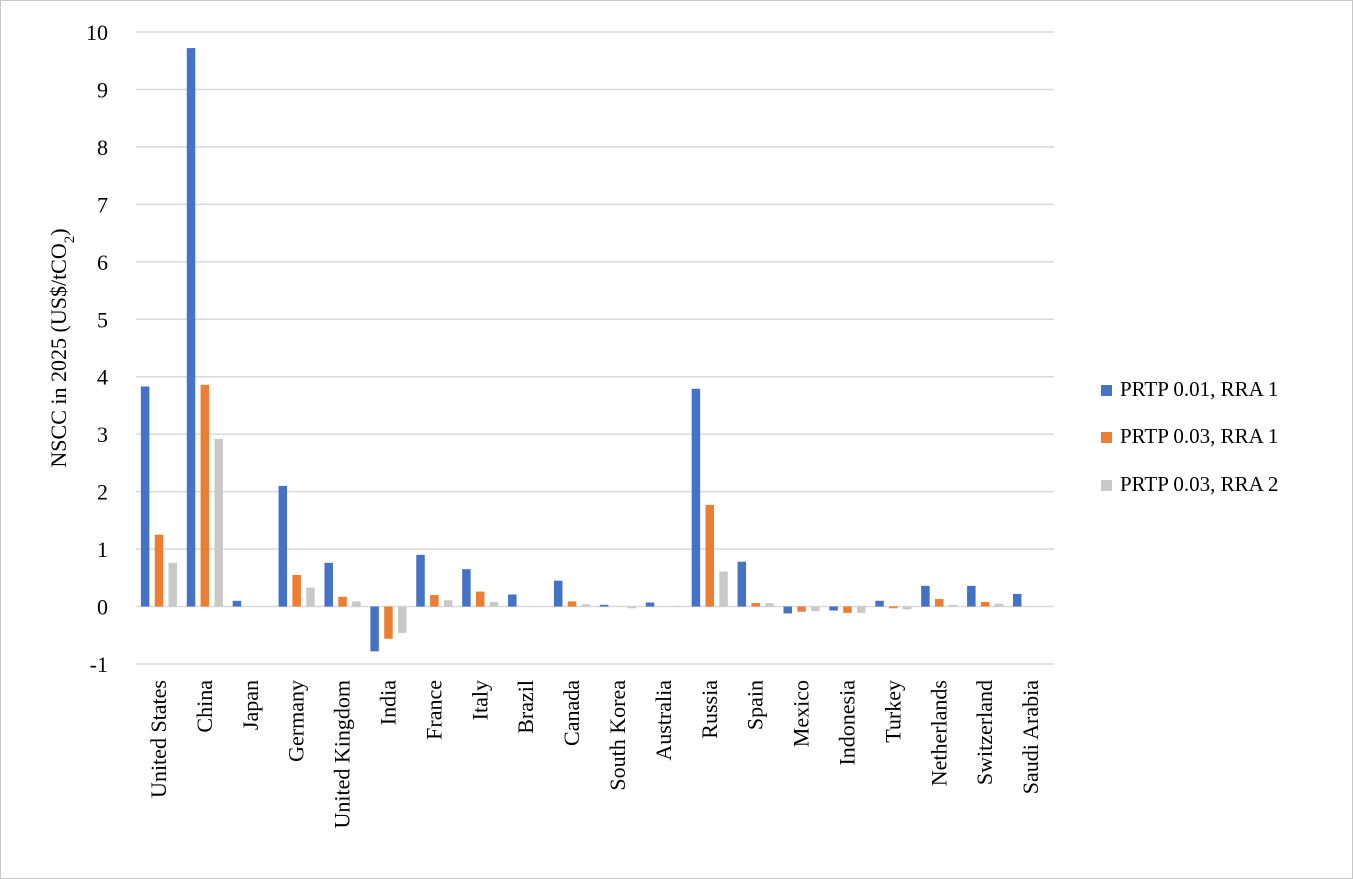 This screenshot has height=879, width=1353. Describe the element at coordinates (62, 347) in the screenshot. I see `y-axis-label: NSCC in 2025 (US$/tCO2)` at that location.